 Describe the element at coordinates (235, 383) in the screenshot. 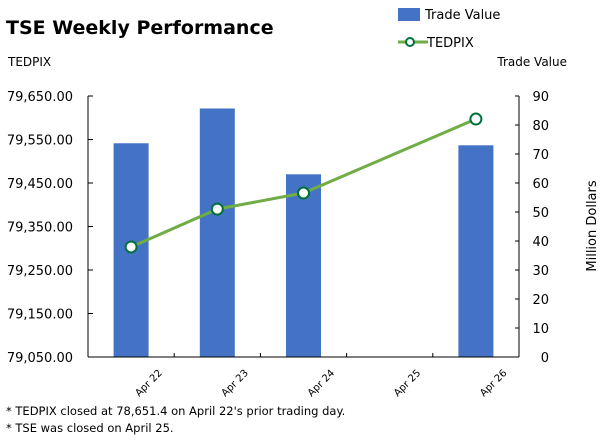

I see `x-tick-label: Apr 23` at that location.